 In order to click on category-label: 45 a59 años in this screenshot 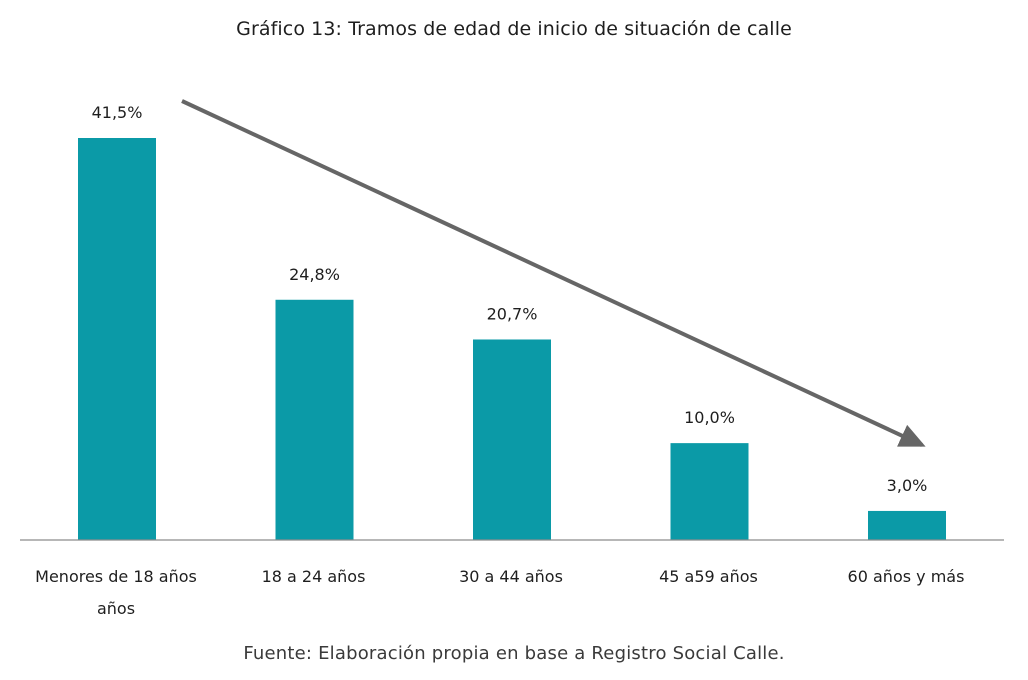, I will do `click(708, 576)`.